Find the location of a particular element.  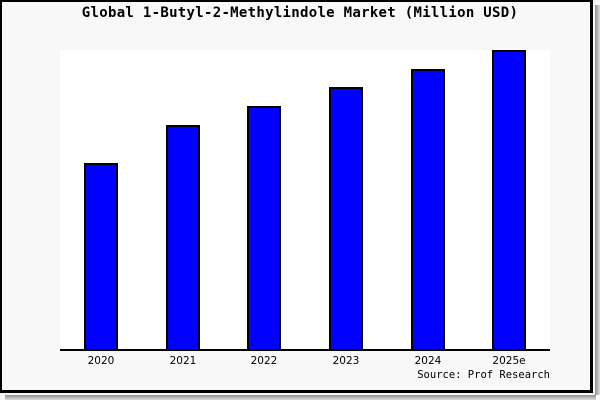

bar-2020 is located at coordinates (101, 257).